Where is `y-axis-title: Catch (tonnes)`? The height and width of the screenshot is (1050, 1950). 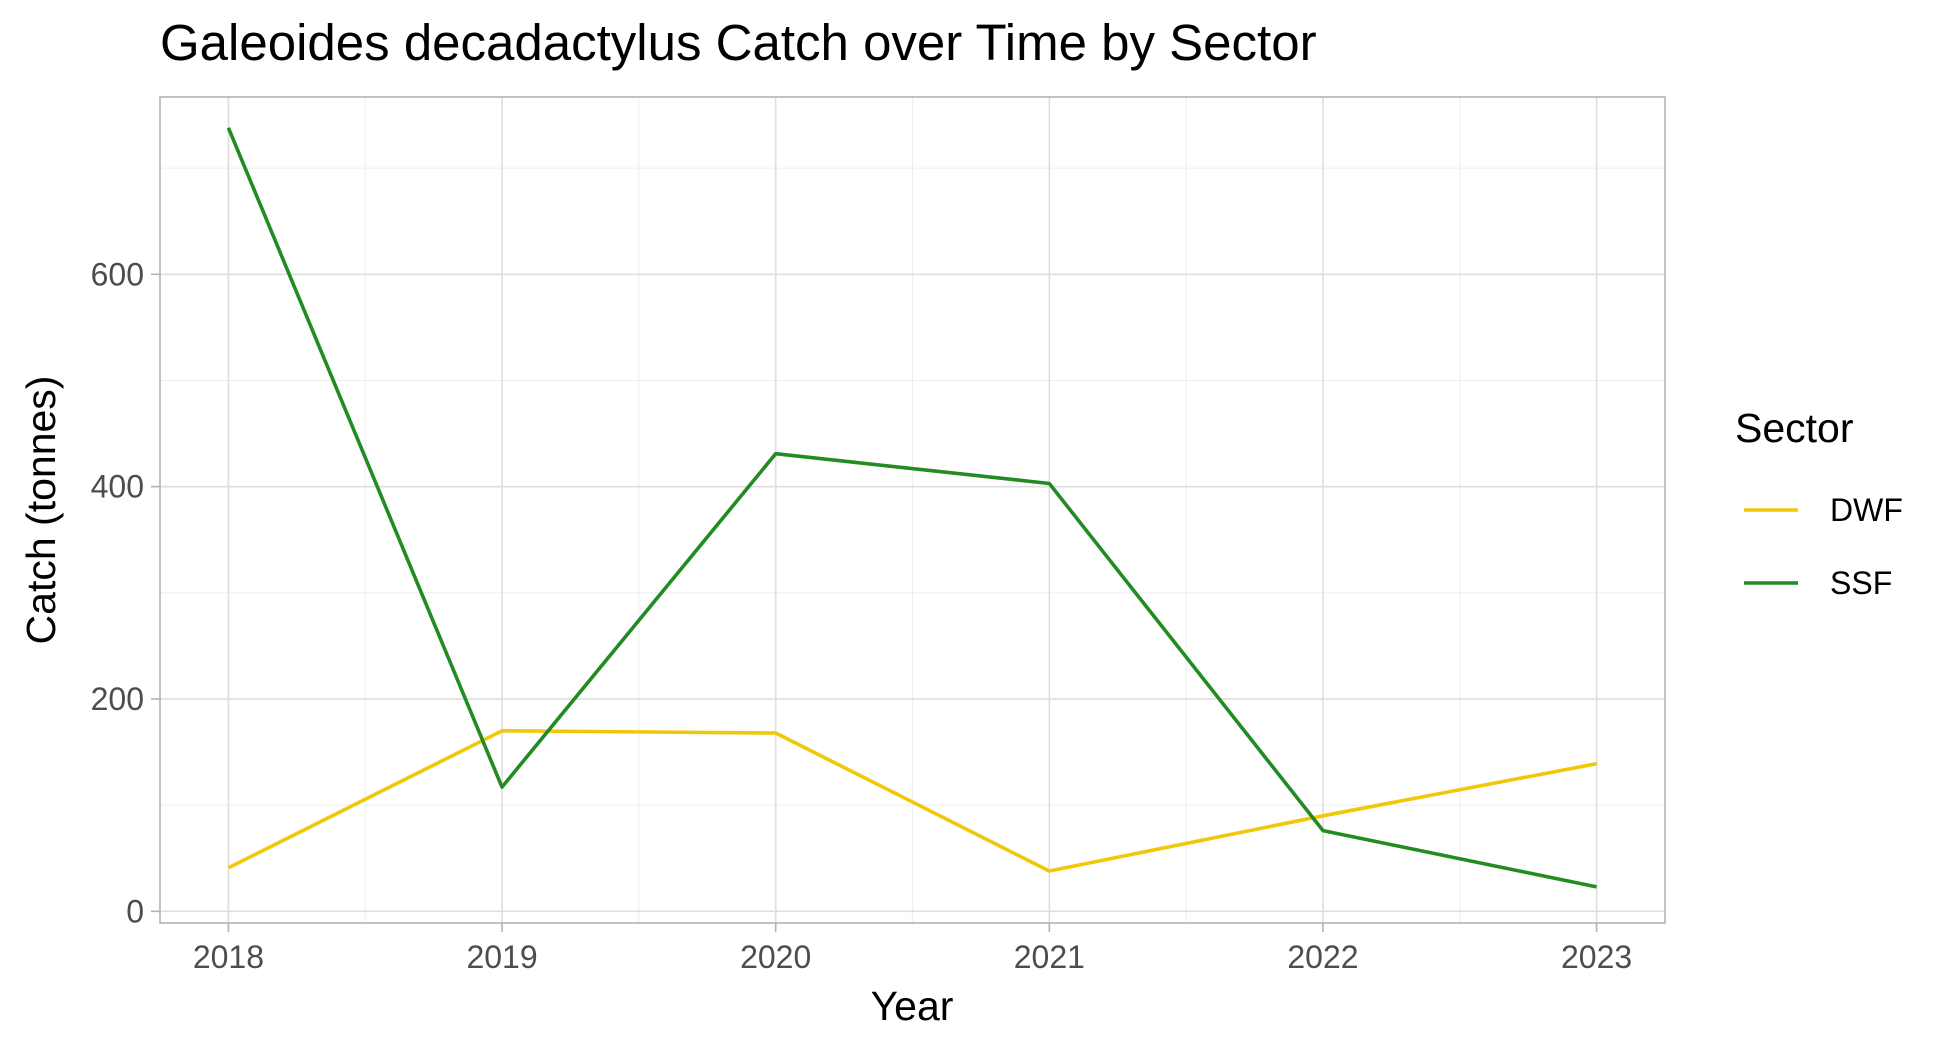
y-axis-title: Catch (tonnes) is located at coordinates (41, 510).